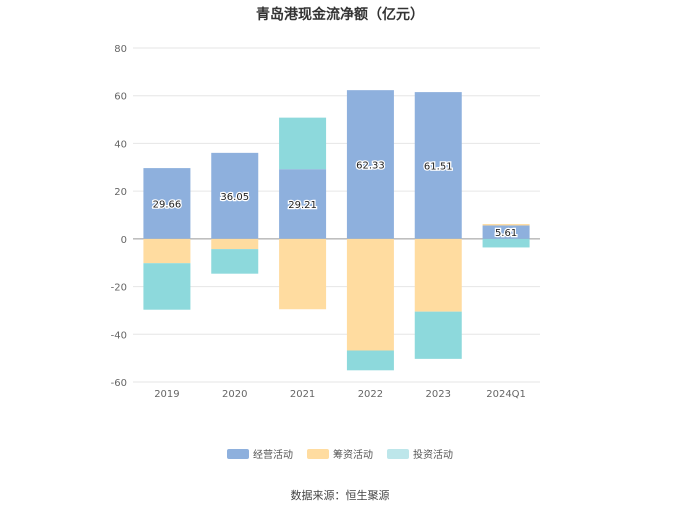 Image resolution: width=680 pixels, height=509 pixels. What do you see at coordinates (119, 288) in the screenshot?
I see `y-tick-label: -20` at bounding box center [119, 288].